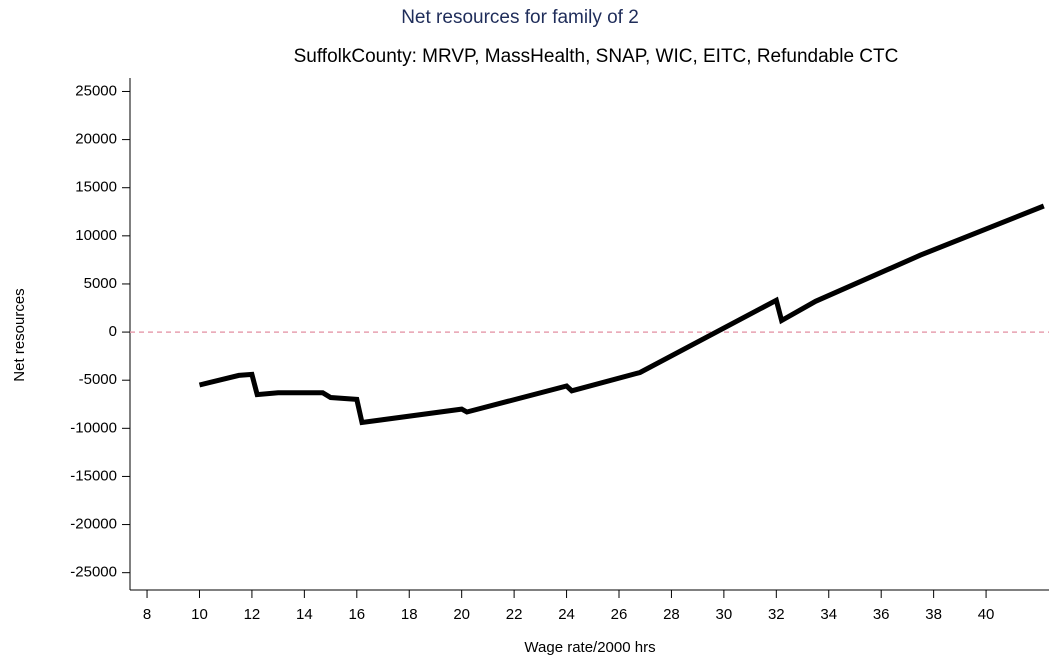  I want to click on y-tick-label: -10000, so click(93, 427).